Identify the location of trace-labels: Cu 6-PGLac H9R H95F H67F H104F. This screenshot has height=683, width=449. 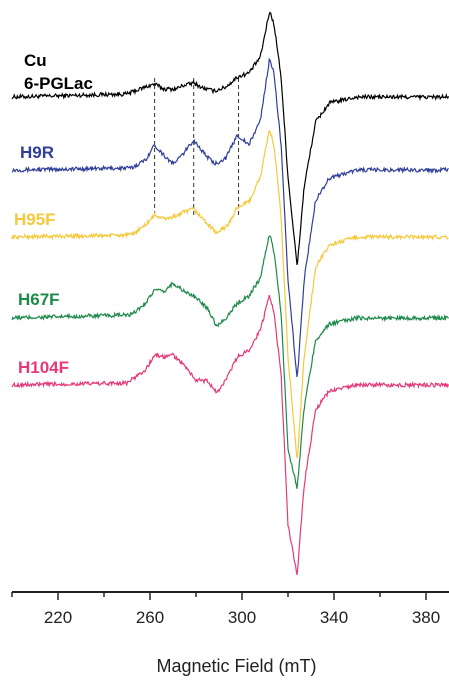
(53, 214).